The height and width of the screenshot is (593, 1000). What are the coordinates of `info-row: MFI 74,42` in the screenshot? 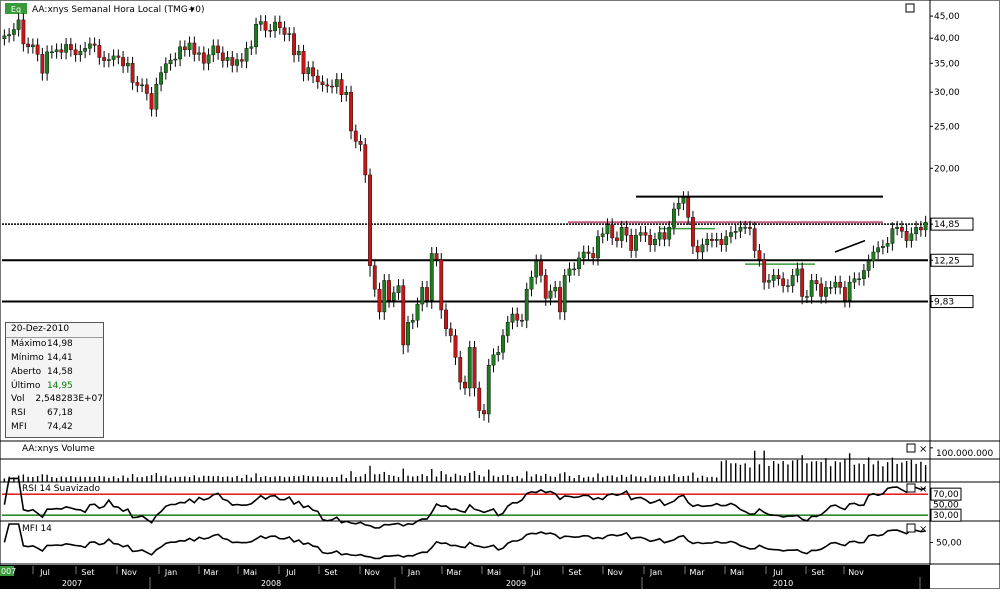 It's located at (54, 428).